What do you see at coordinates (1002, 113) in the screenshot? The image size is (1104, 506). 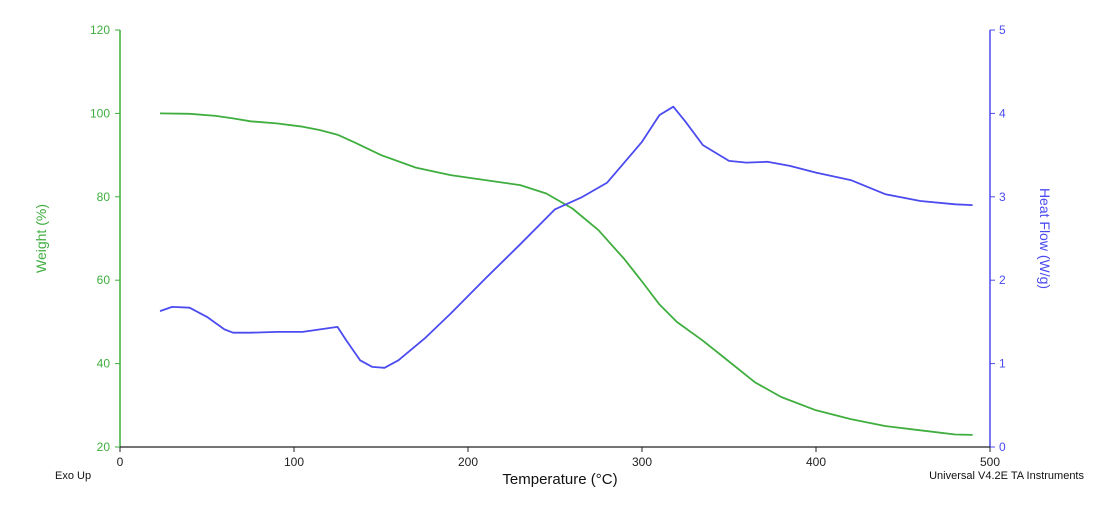 I see `right-tick-label: 4` at bounding box center [1002, 113].